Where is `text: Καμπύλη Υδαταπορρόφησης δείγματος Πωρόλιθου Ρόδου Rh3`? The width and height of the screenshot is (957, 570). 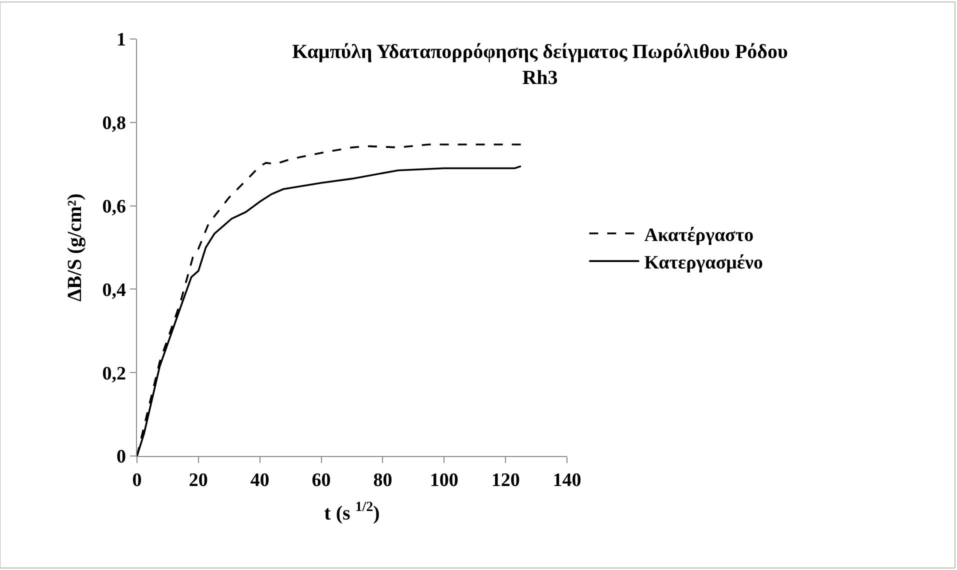 text: Καμπύλη Υδαταπορρόφησης δείγματος Πωρόλιθου Ρόδου Rh3 is located at coordinates (540, 65).